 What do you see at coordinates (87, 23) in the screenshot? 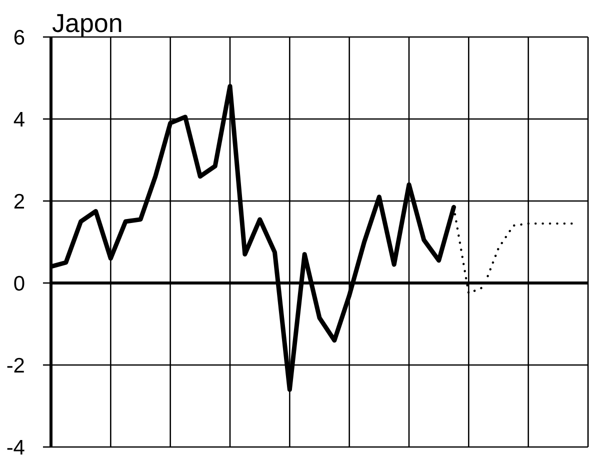
I see `chart-title: Japon` at bounding box center [87, 23].